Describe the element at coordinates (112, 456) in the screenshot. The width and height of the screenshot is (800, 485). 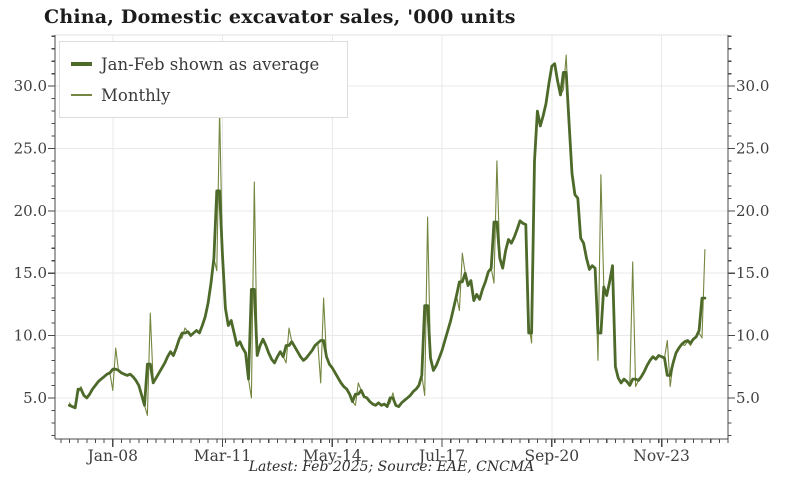
I see `svg-text: Jan-08` at that location.